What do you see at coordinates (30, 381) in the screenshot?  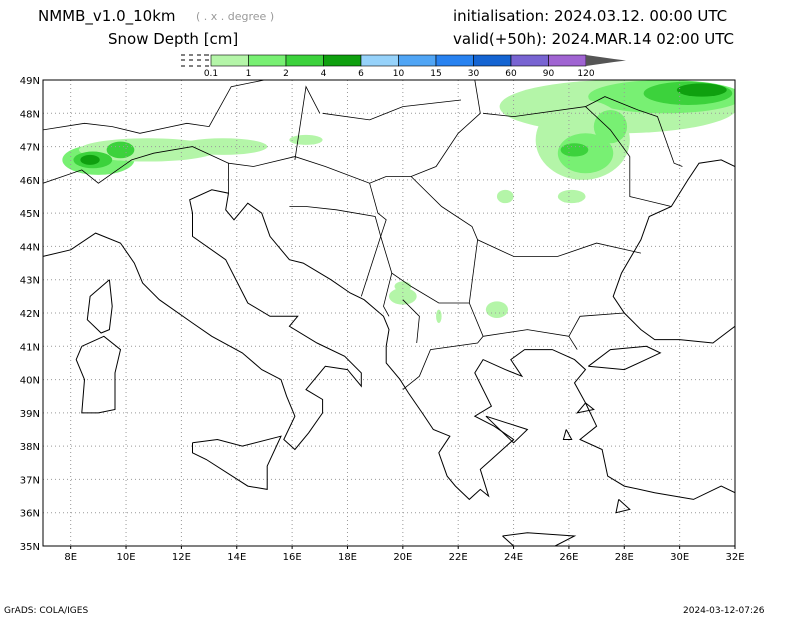 I see `lat-tick-label: 40N` at bounding box center [30, 381].